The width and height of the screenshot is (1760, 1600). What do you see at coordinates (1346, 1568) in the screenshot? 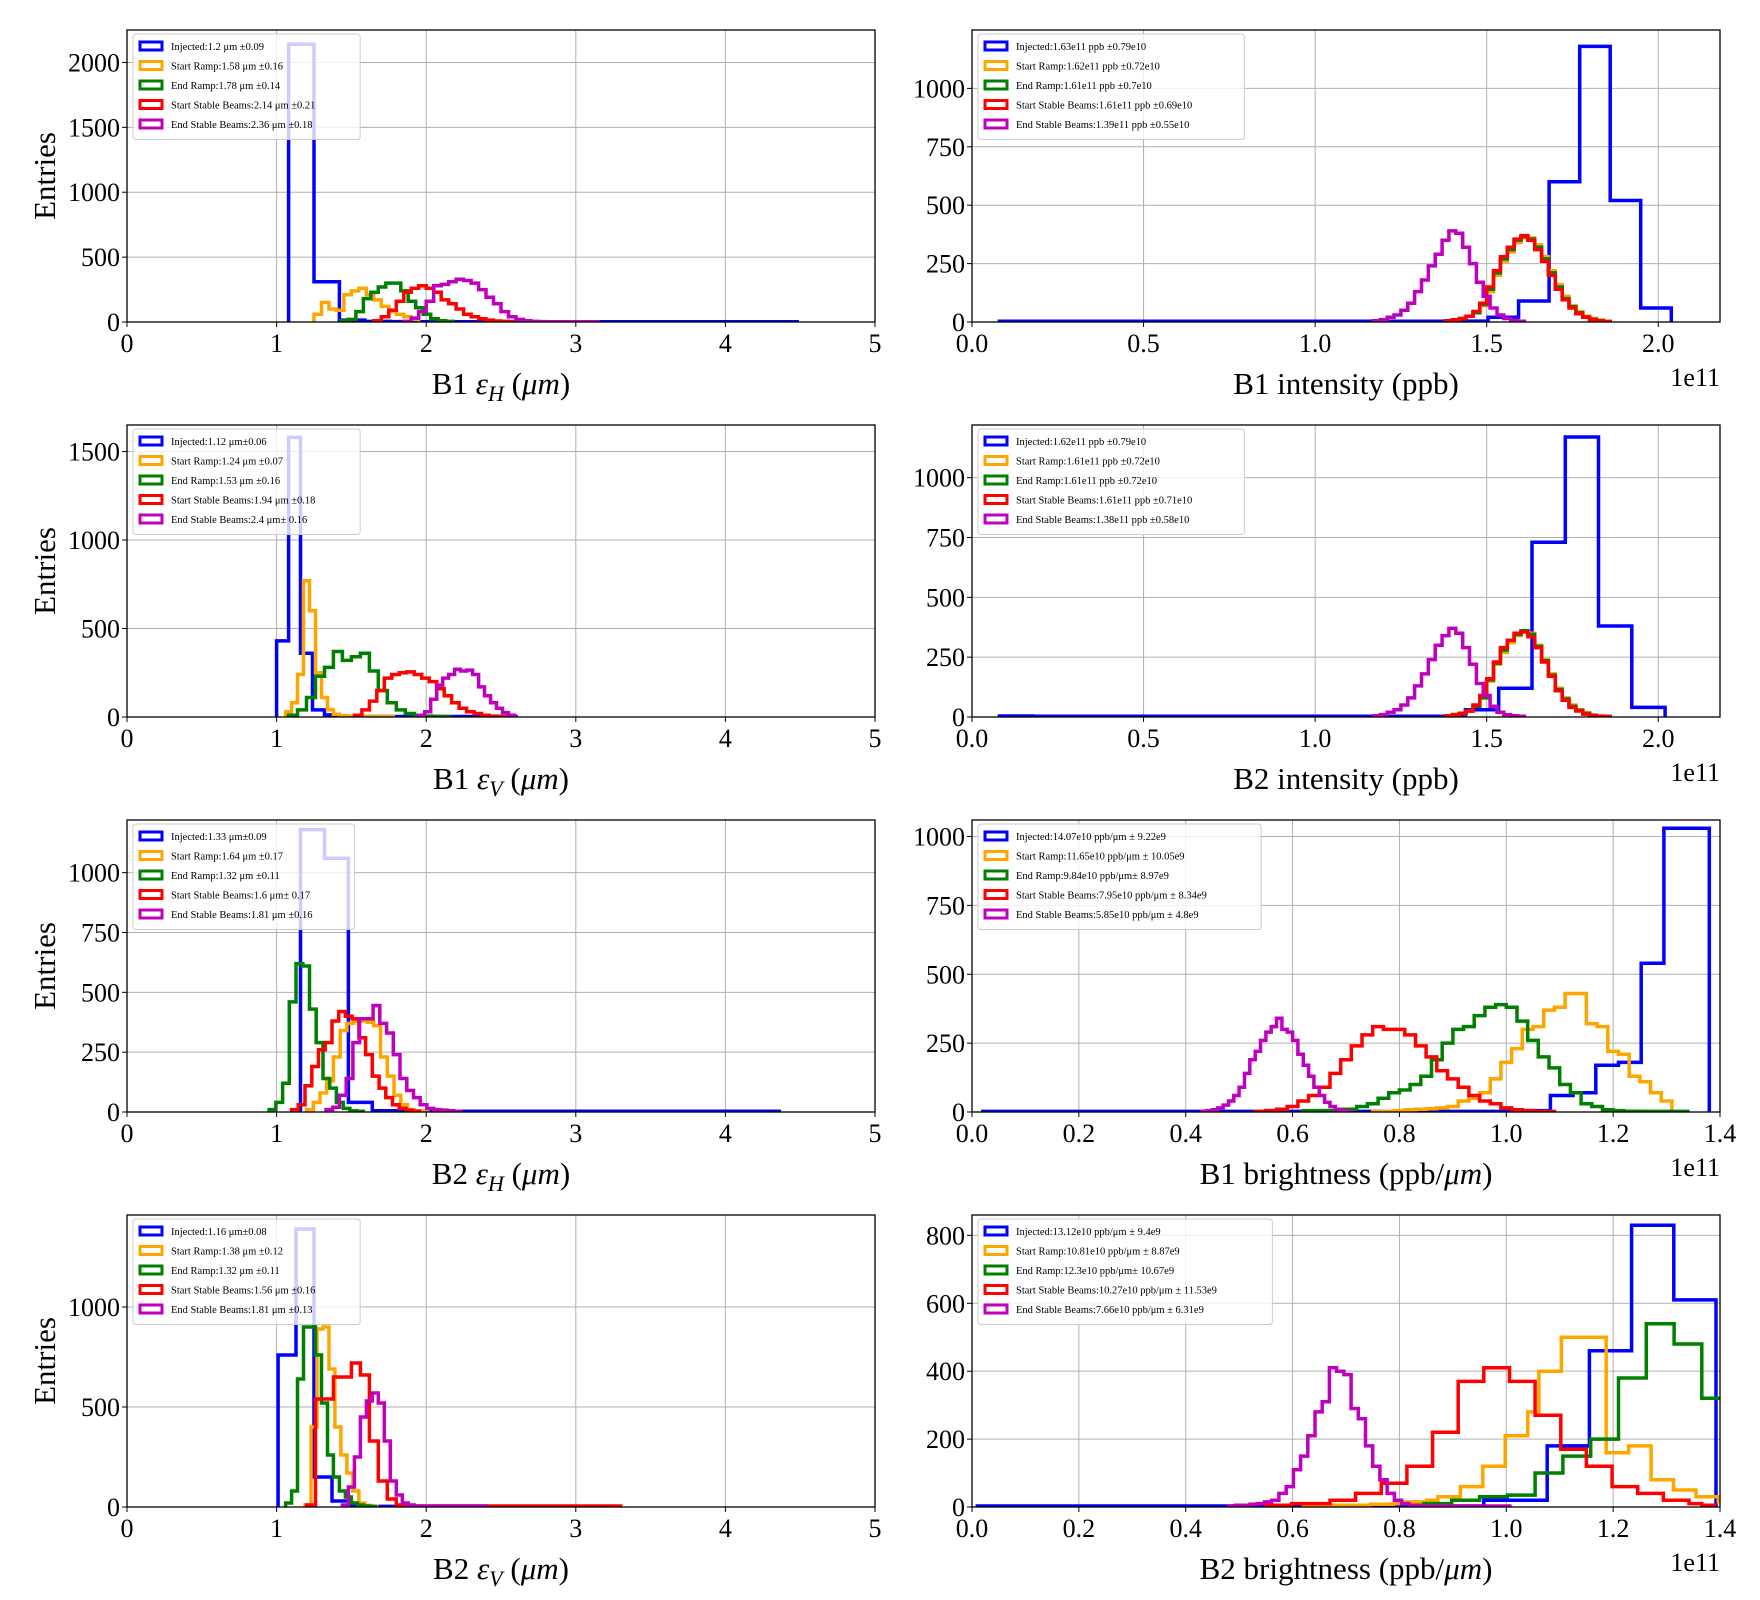
I see `x-axis-label: B2 brightness (ppb/μm)` at bounding box center [1346, 1568].